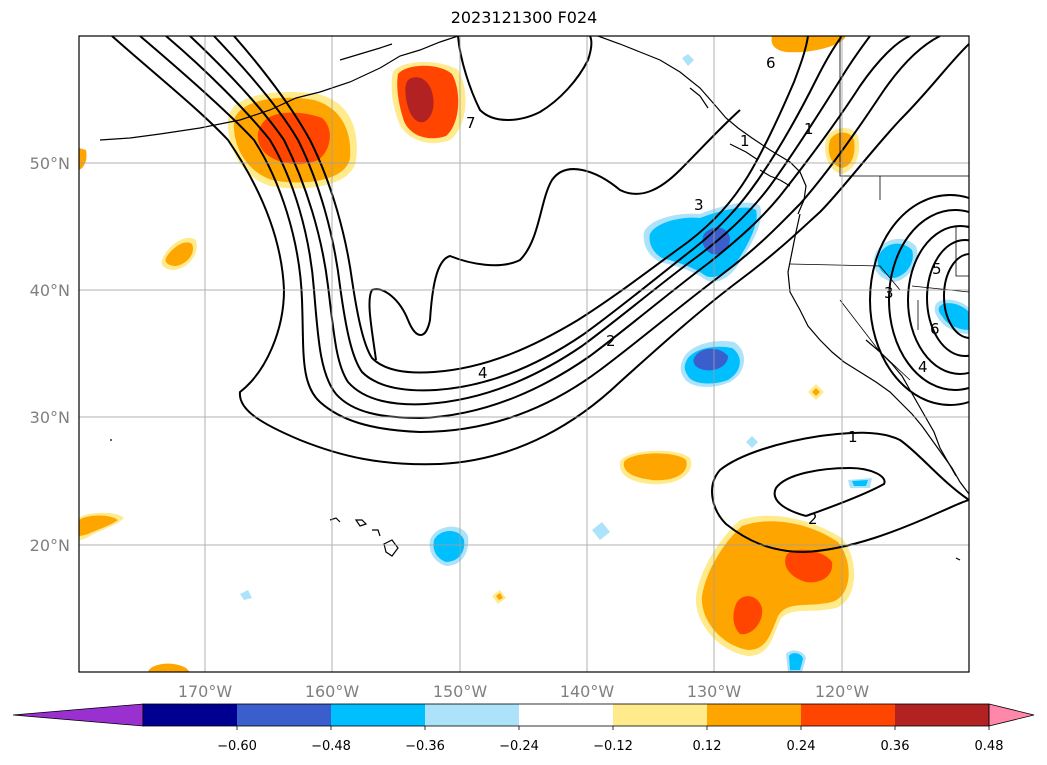  I want to click on colorbar-tick-label: 0.24, so click(801, 746).